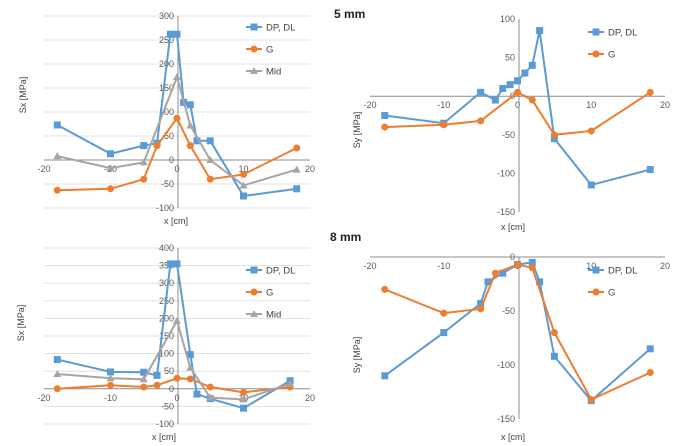 Image resolution: width=681 pixels, height=446 pixels. Describe the element at coordinates (166, 248) in the screenshot. I see `y-tick-label: 400` at that location.